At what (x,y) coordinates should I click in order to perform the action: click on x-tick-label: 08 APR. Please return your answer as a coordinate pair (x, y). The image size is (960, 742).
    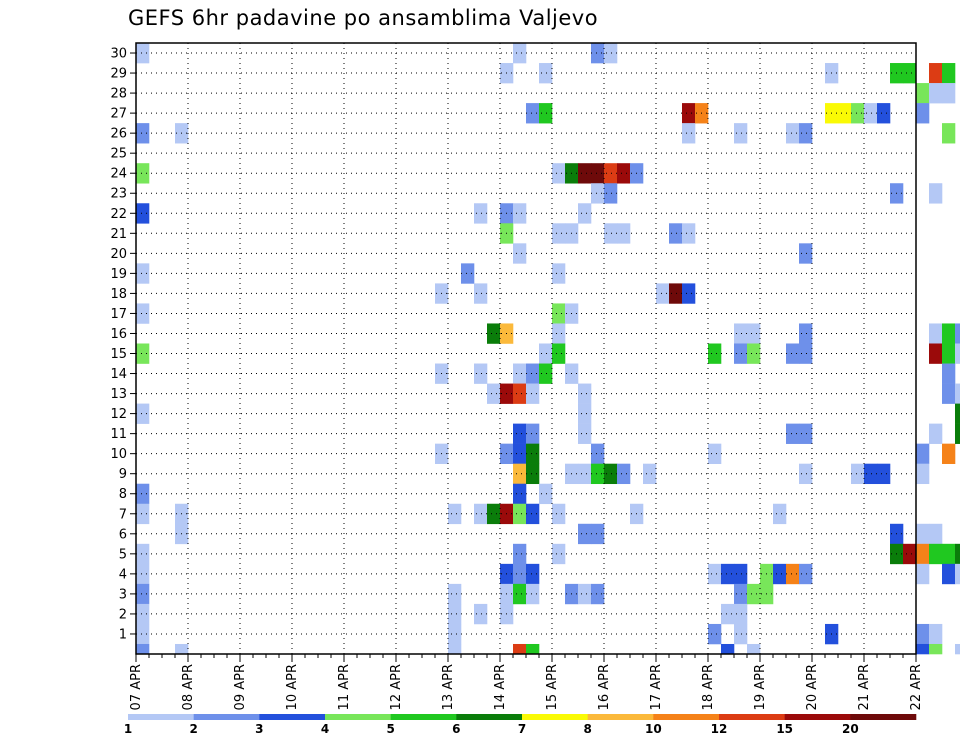
    Looking at the image, I should click on (188, 687).